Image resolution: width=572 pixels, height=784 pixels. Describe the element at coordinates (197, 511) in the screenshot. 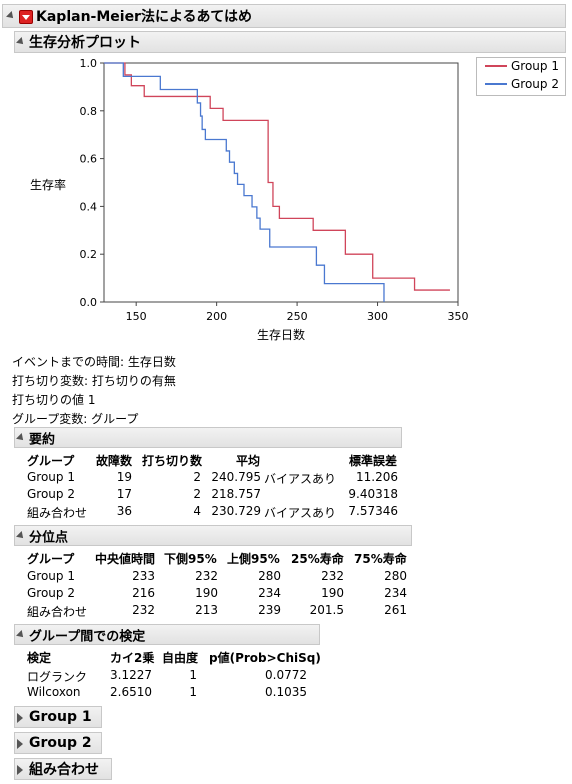

I see `summary-cell: 4` at that location.